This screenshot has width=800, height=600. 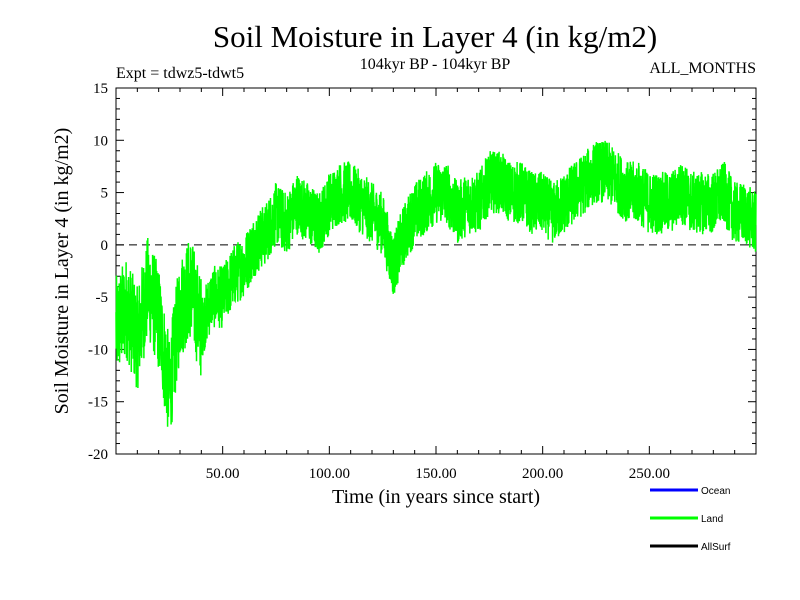 What do you see at coordinates (62, 271) in the screenshot?
I see `y-axis-label: Soil Moisture in Layer 4 (in kg/m2)` at bounding box center [62, 271].